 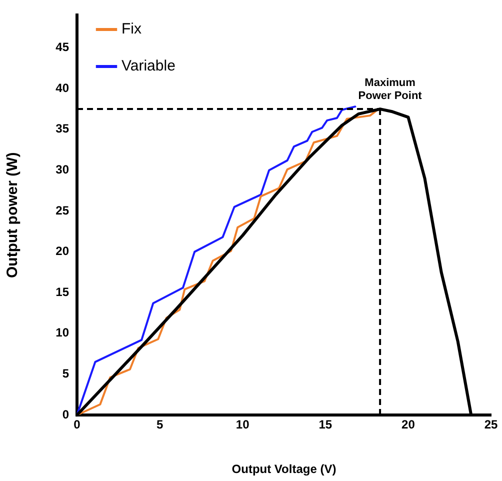 What do you see at coordinates (160, 425) in the screenshot?
I see `x-tick-label: 5` at bounding box center [160, 425].